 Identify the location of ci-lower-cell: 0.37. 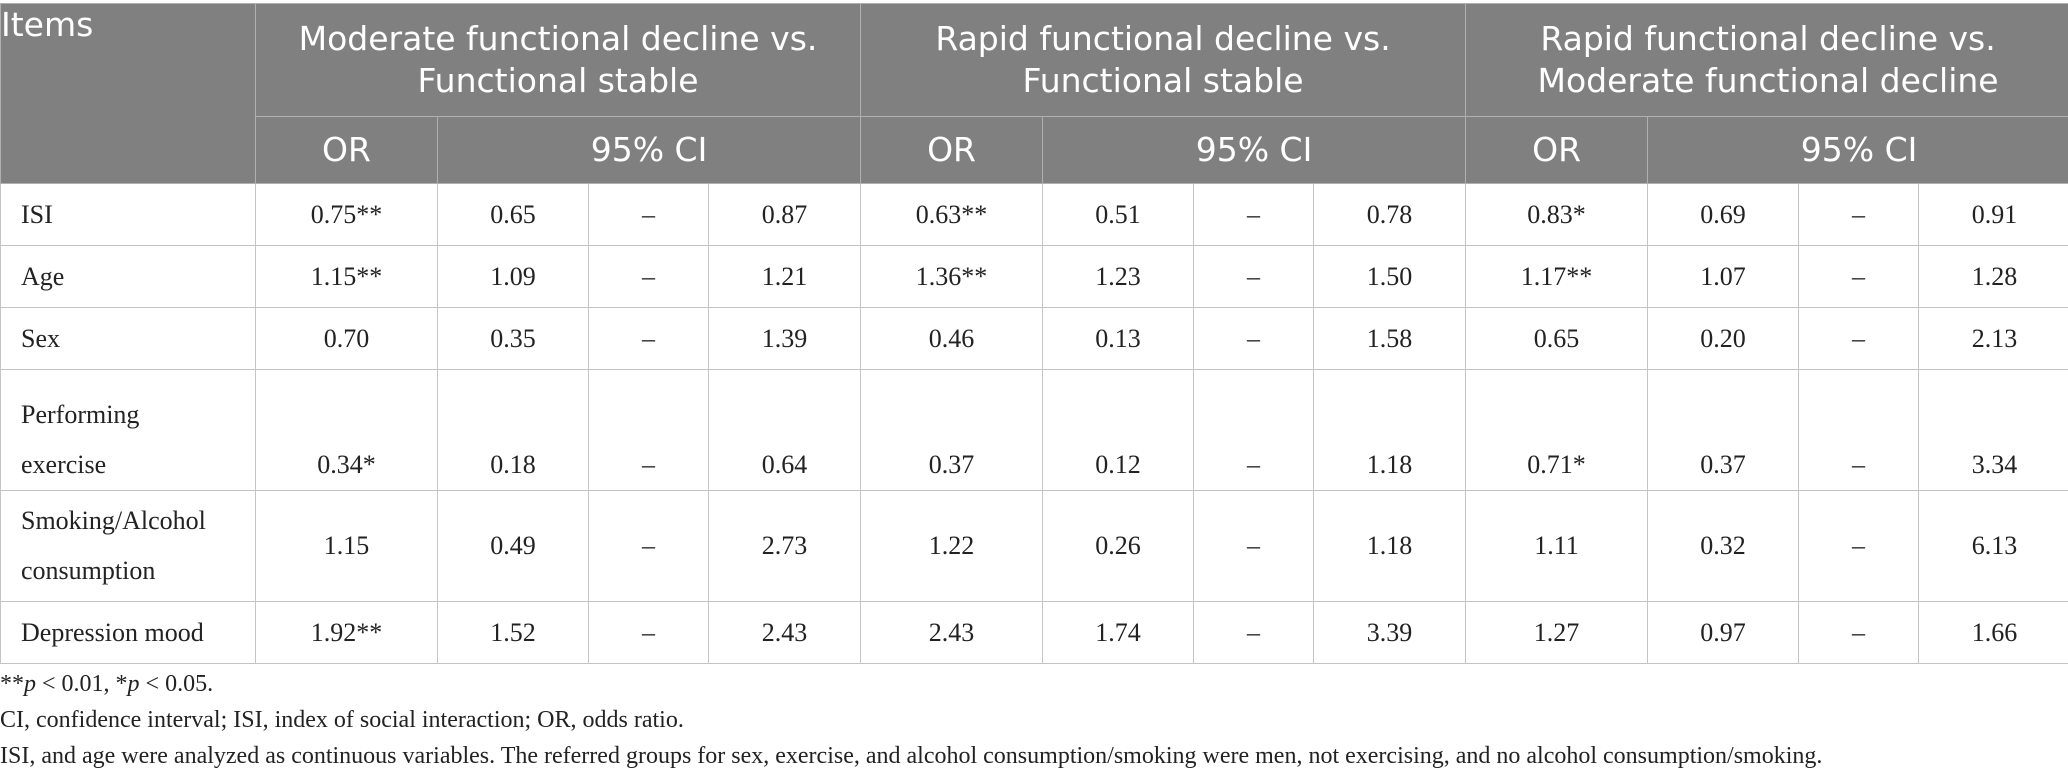
(1723, 430).